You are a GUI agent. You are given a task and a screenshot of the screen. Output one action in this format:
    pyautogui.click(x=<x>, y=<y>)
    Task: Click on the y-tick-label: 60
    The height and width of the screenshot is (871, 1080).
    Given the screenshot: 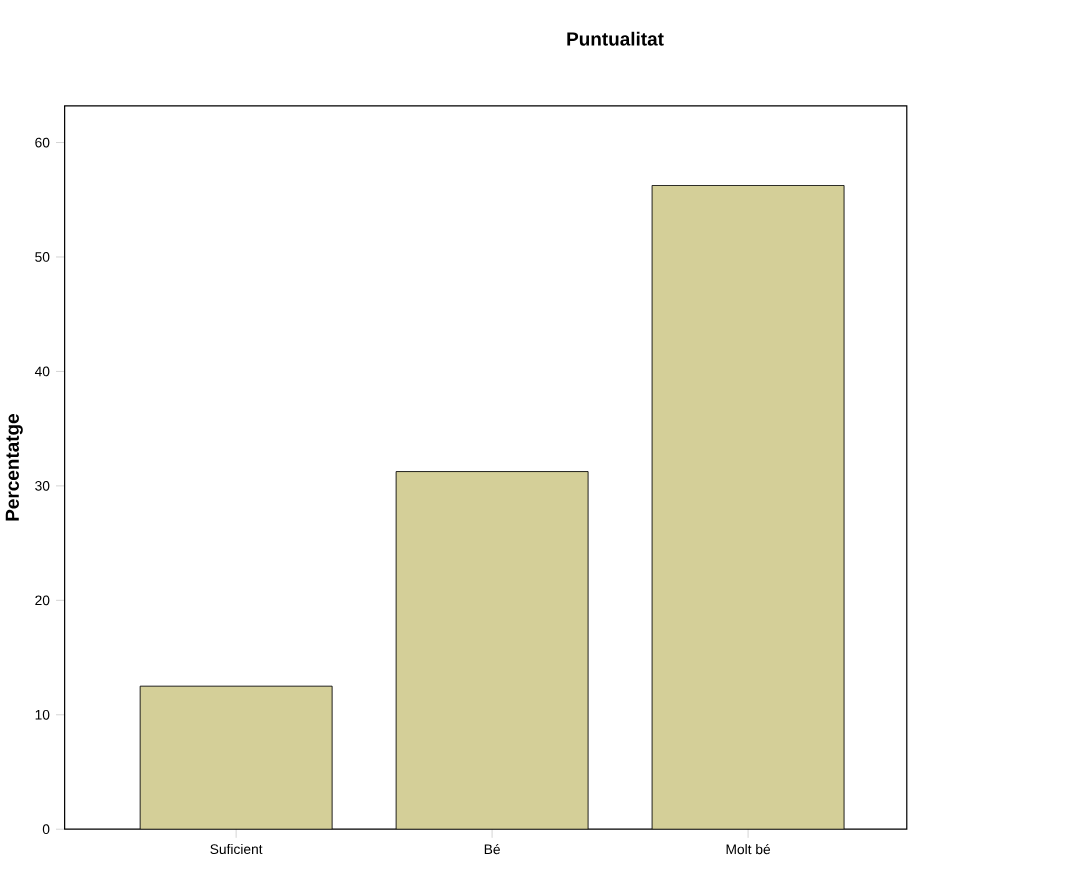 What is the action you would take?
    pyautogui.click(x=42, y=142)
    